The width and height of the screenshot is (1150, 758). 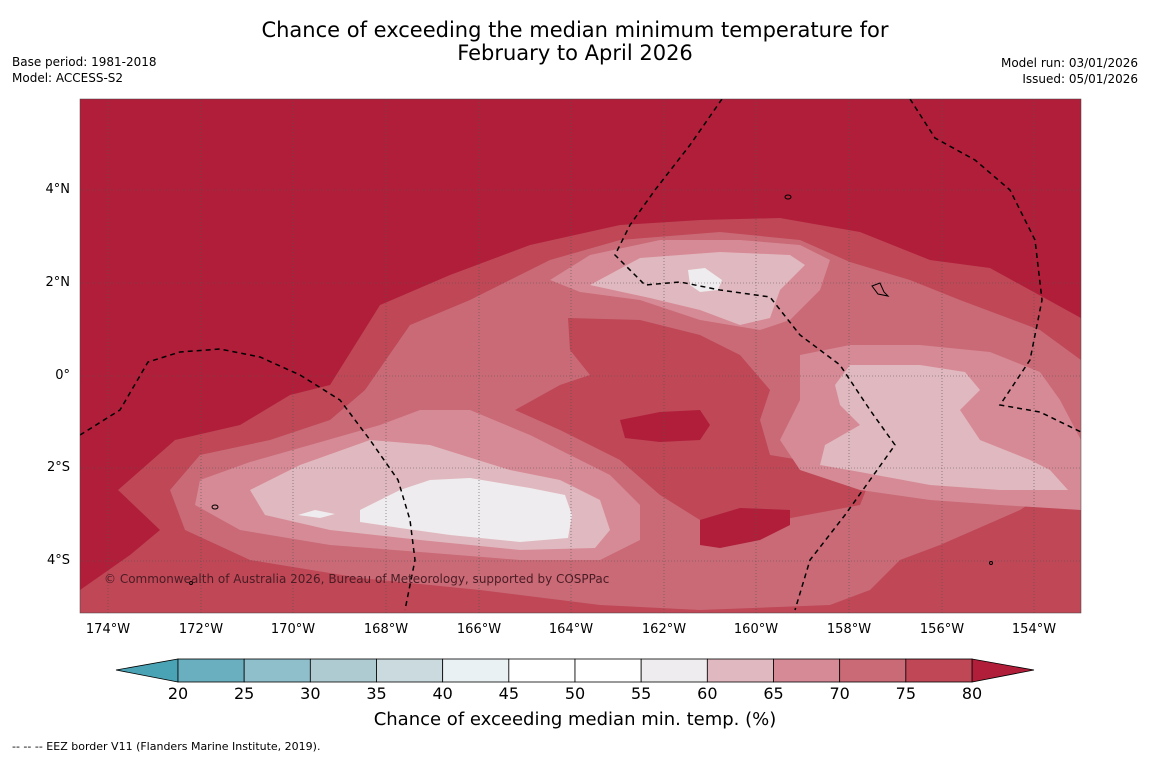 I want to click on base-period: Base period: 1981-2018, so click(x=84, y=62).